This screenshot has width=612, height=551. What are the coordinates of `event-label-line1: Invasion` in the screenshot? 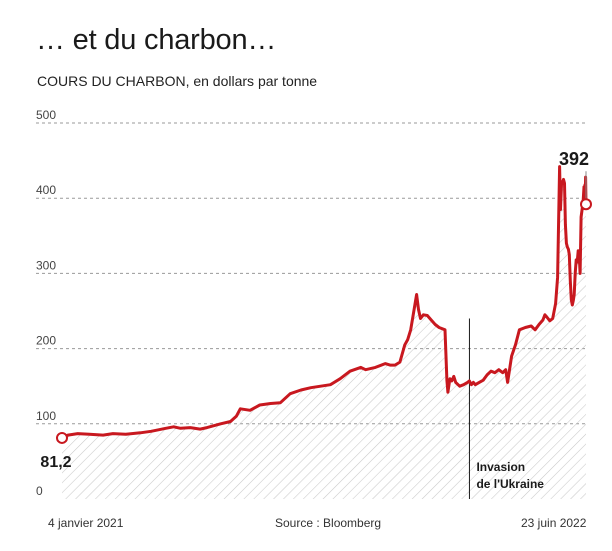 It's located at (500, 467).